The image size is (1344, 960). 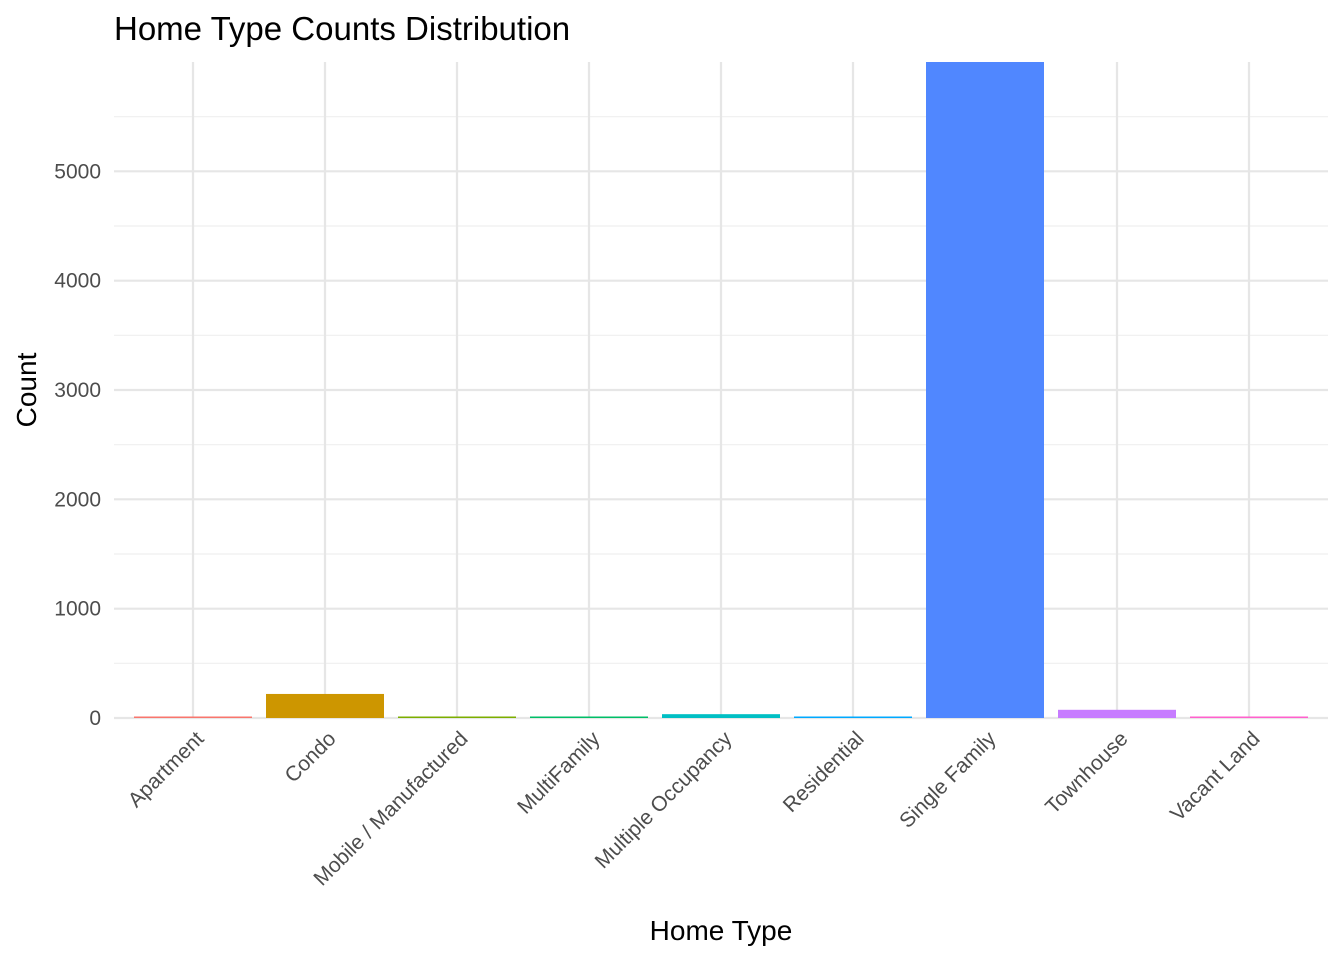 I want to click on y-tick-label: 1000, so click(x=77, y=609).